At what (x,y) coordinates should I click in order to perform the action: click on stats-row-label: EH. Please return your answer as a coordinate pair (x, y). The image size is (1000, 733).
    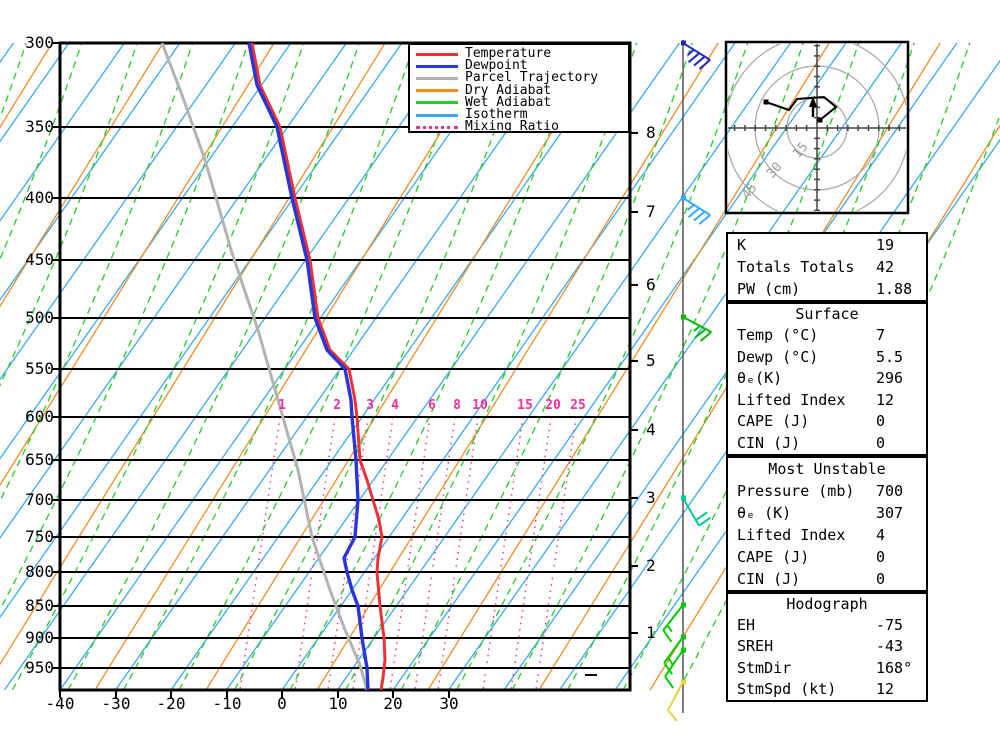
    Looking at the image, I should click on (746, 625).